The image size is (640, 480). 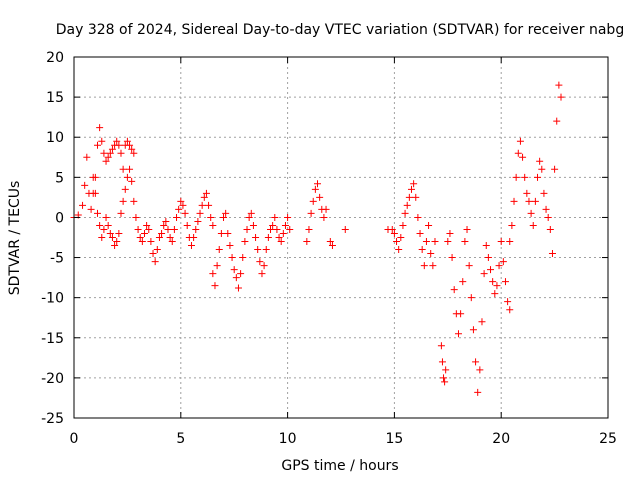 I want to click on series-trace-e, so click(x=411, y=225).